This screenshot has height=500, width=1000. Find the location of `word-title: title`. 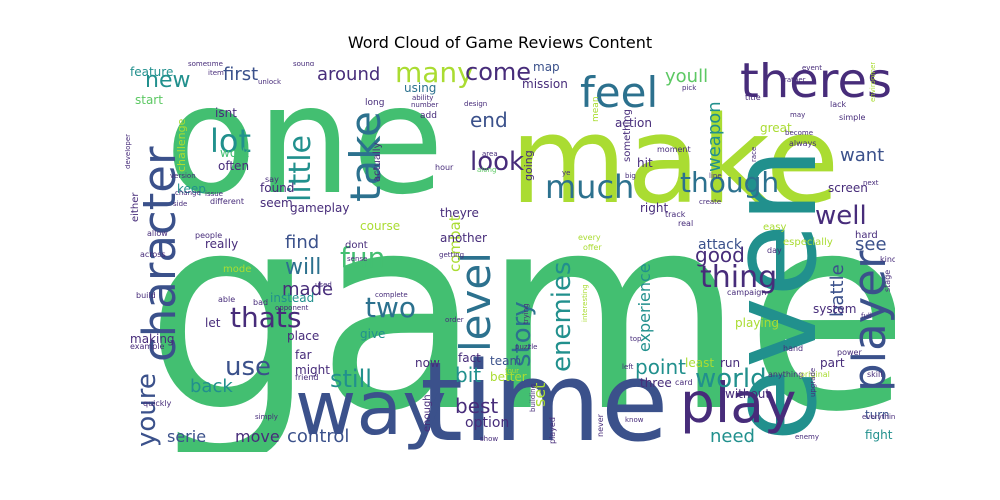

word-title: title is located at coordinates (753, 97).